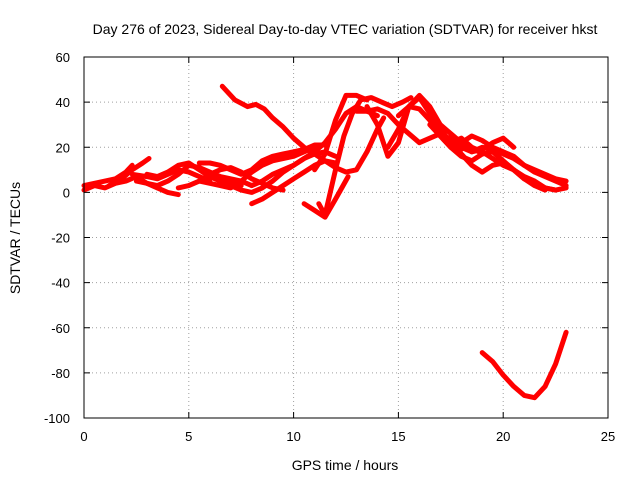 The height and width of the screenshot is (485, 640). Describe the element at coordinates (60, 373) in the screenshot. I see `y-tick-label: -80` at that location.